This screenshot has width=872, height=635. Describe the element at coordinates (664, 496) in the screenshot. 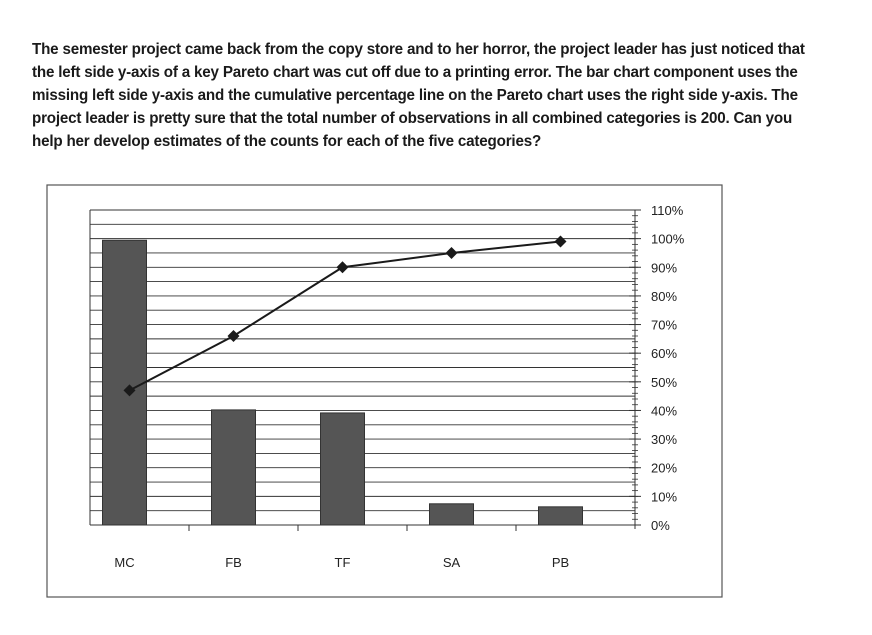

I see `right-tick-label: 10%` at that location.